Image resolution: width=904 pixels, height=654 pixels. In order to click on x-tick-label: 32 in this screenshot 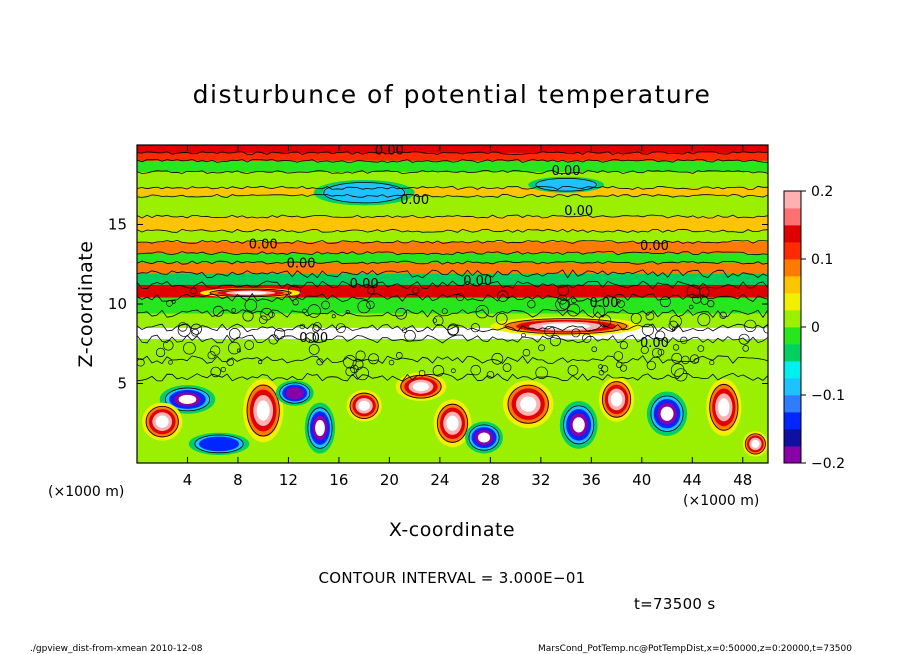, I will do `click(540, 480)`.